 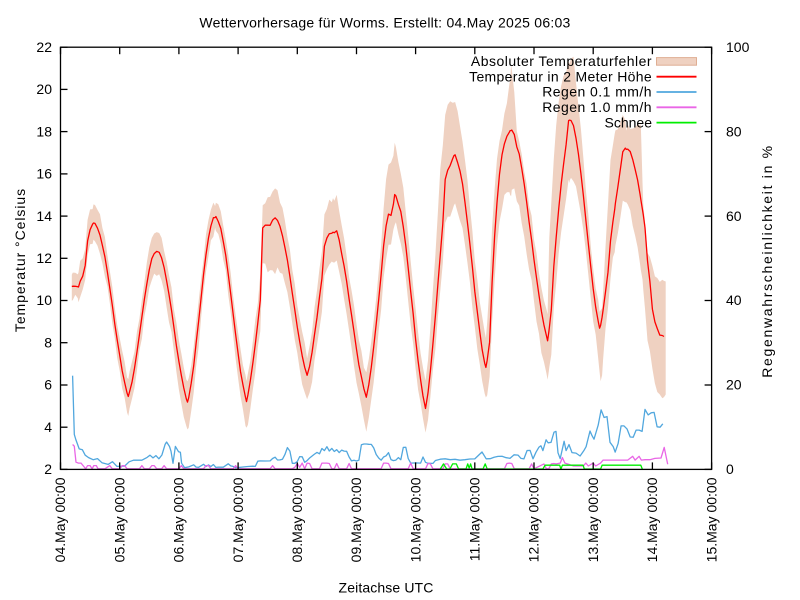 What do you see at coordinates (238, 519) in the screenshot?
I see `svg-text: 07.May 00:00` at bounding box center [238, 519].